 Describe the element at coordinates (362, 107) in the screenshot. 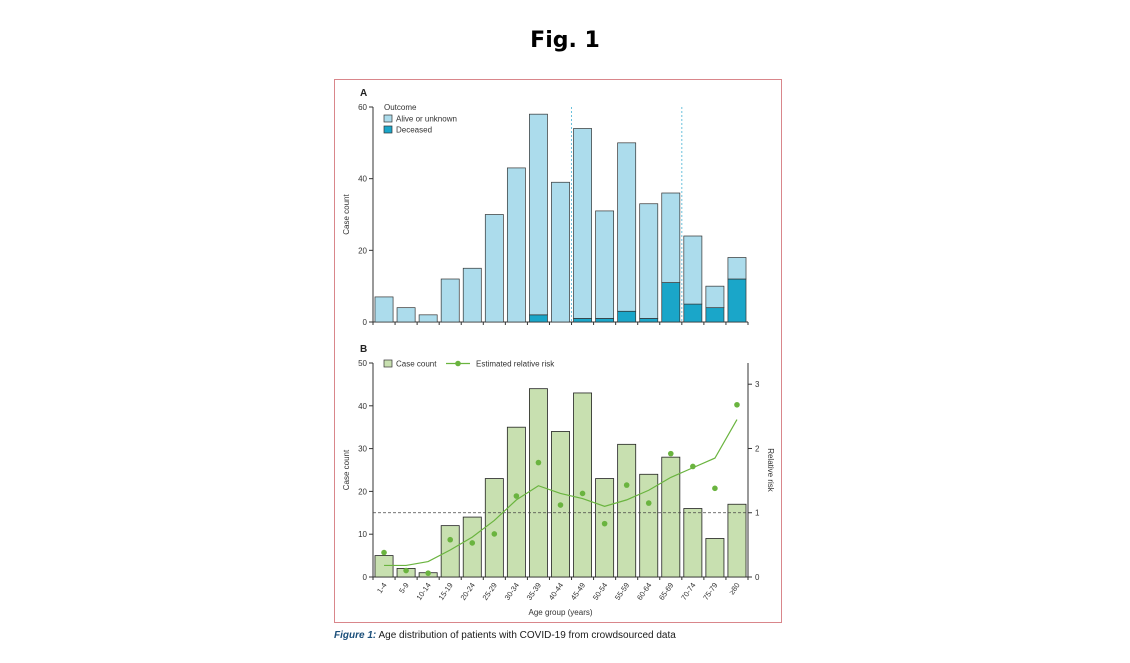

I see `panel-a-y-tick-label: 60` at that location.